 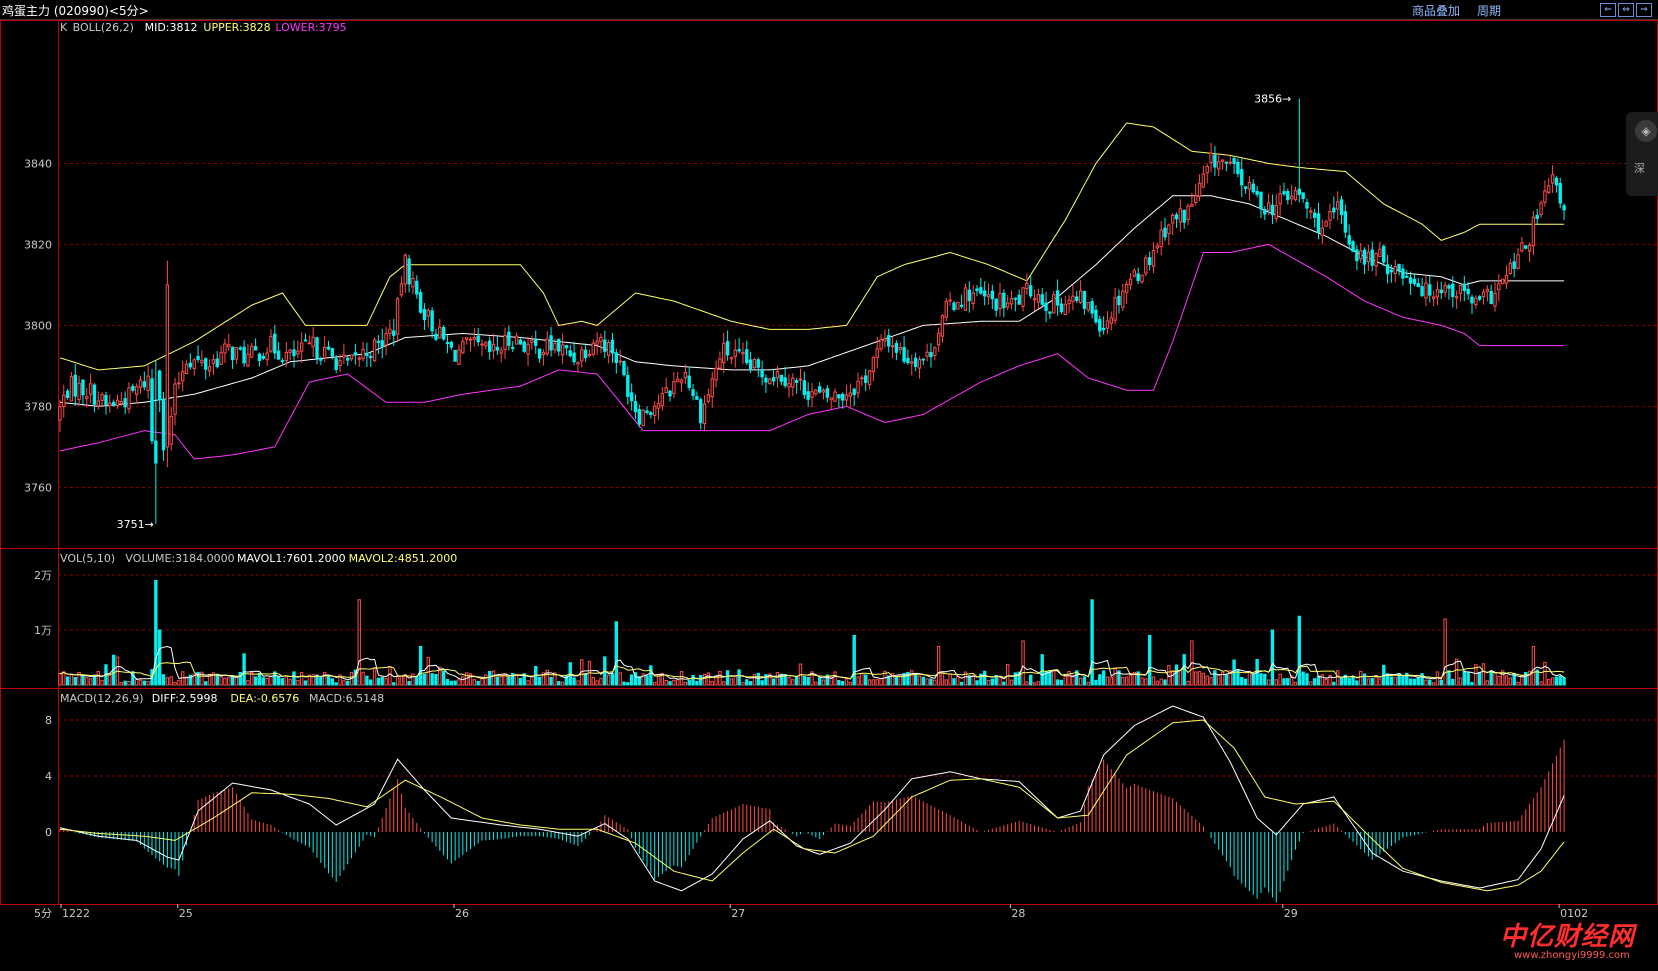 I want to click on time-label: 29, so click(x=1291, y=913).